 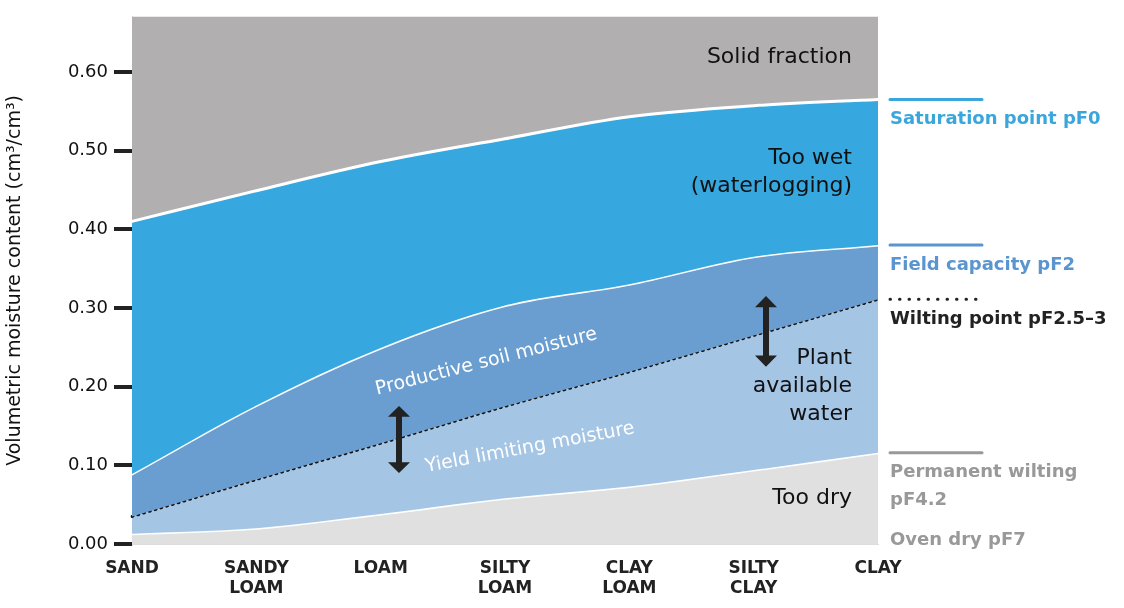 I want to click on text: Permanent wilting pF4.2, so click(x=984, y=485).